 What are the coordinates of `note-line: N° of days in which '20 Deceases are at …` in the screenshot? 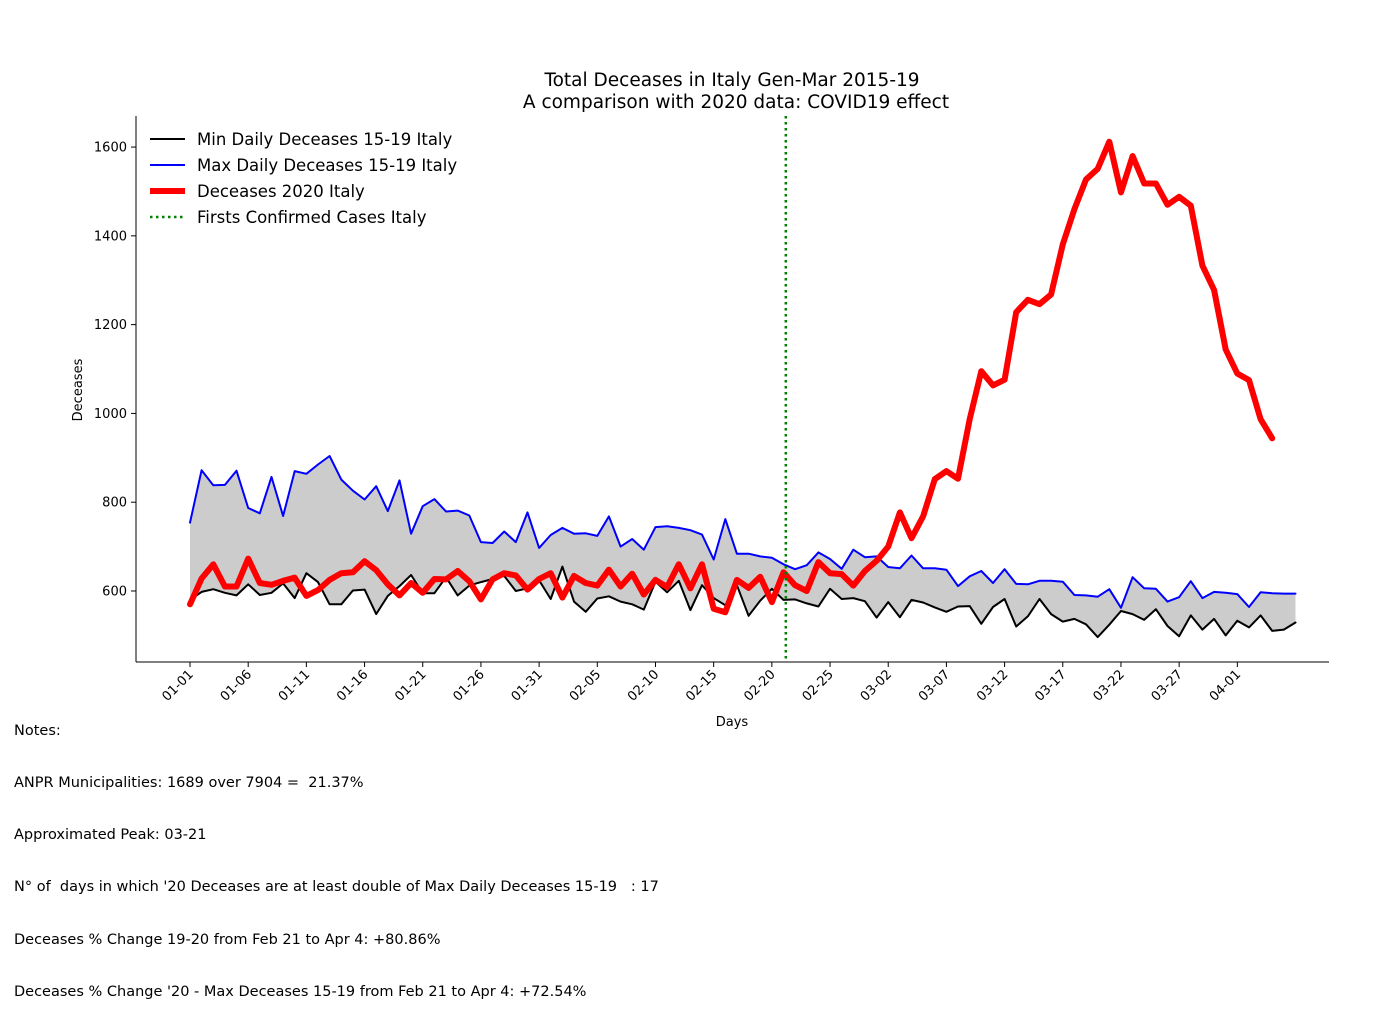 It's located at (336, 887).